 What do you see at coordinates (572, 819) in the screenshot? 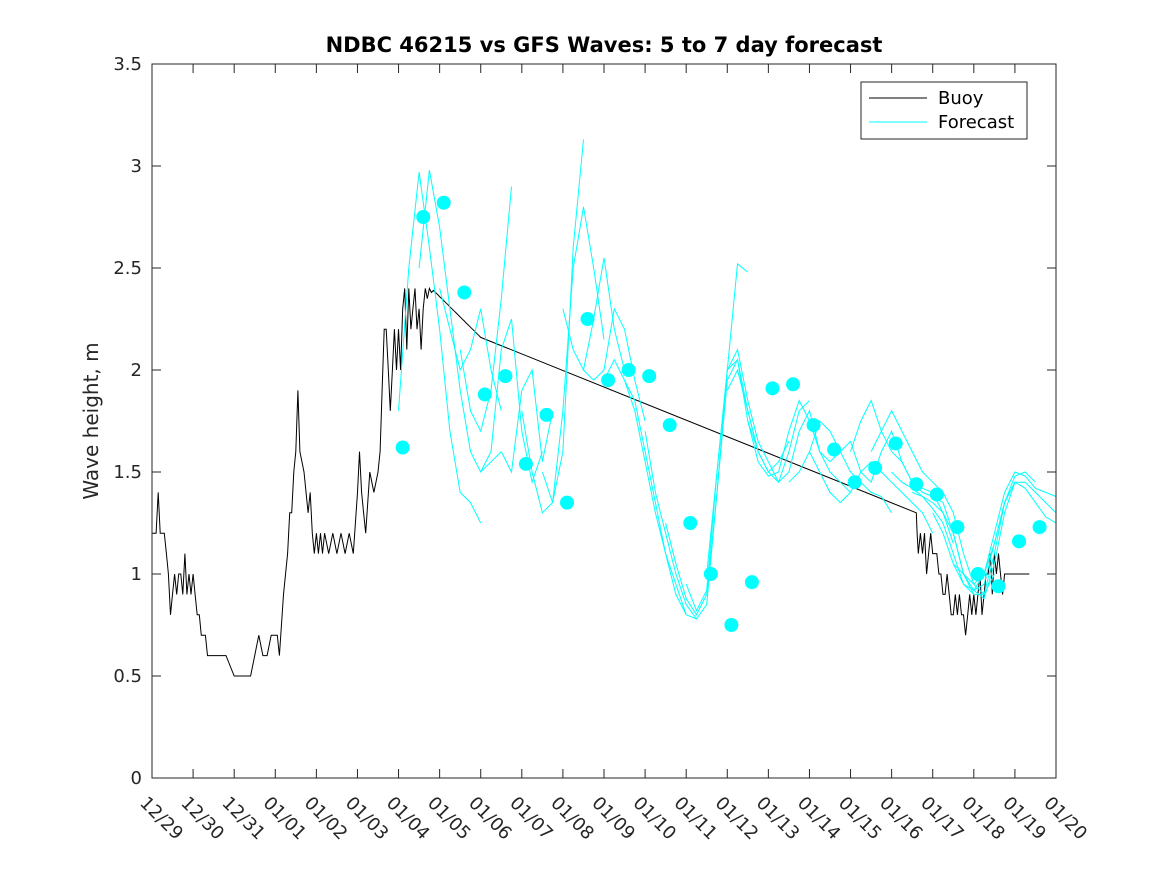
I see `x-tick-label: 01/08` at bounding box center [572, 819].